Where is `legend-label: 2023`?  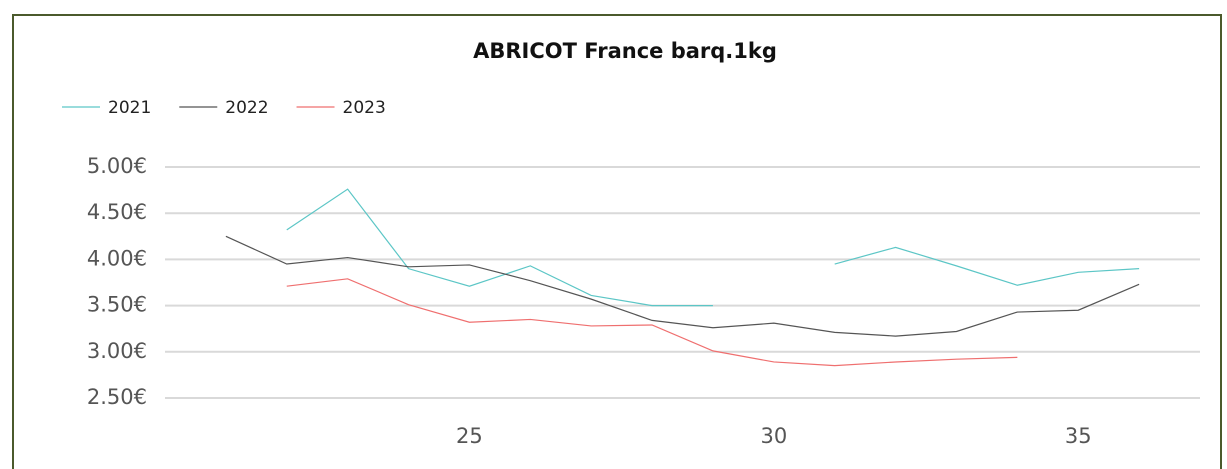
legend-label: 2023 is located at coordinates (364, 108).